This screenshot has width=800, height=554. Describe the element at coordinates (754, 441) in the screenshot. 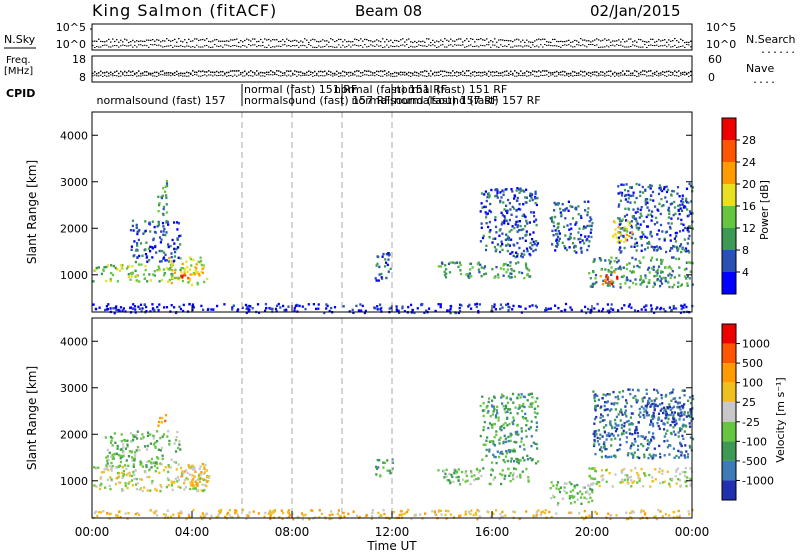

I see `colorbar-tick-label: -100` at that location.